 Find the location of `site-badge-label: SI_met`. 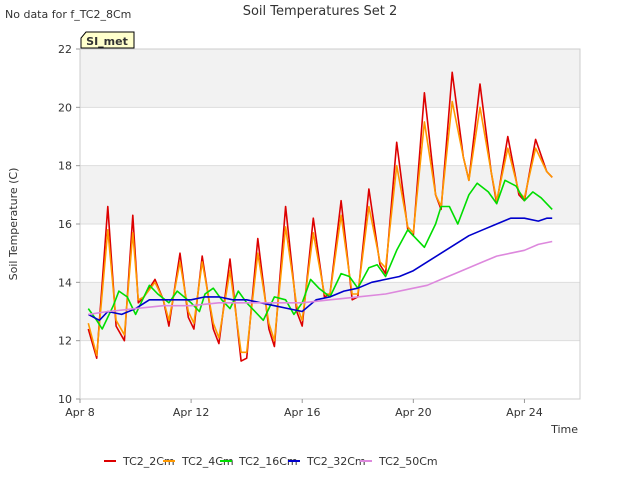

site-badge-label: SI_met is located at coordinates (107, 41).